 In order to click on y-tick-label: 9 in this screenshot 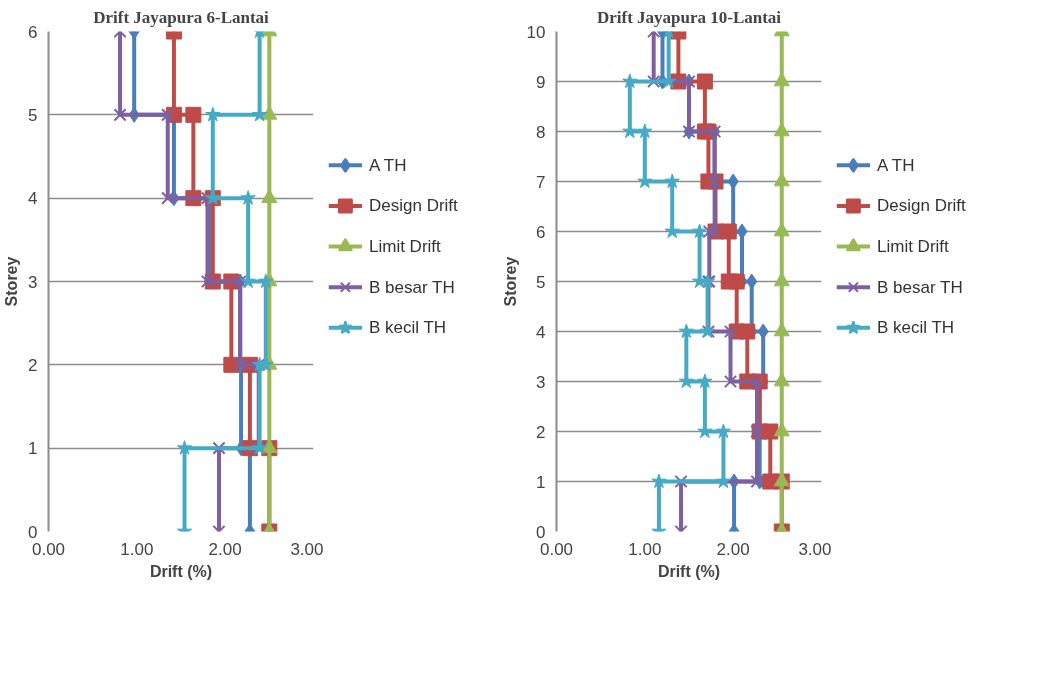, I will do `click(541, 82)`.